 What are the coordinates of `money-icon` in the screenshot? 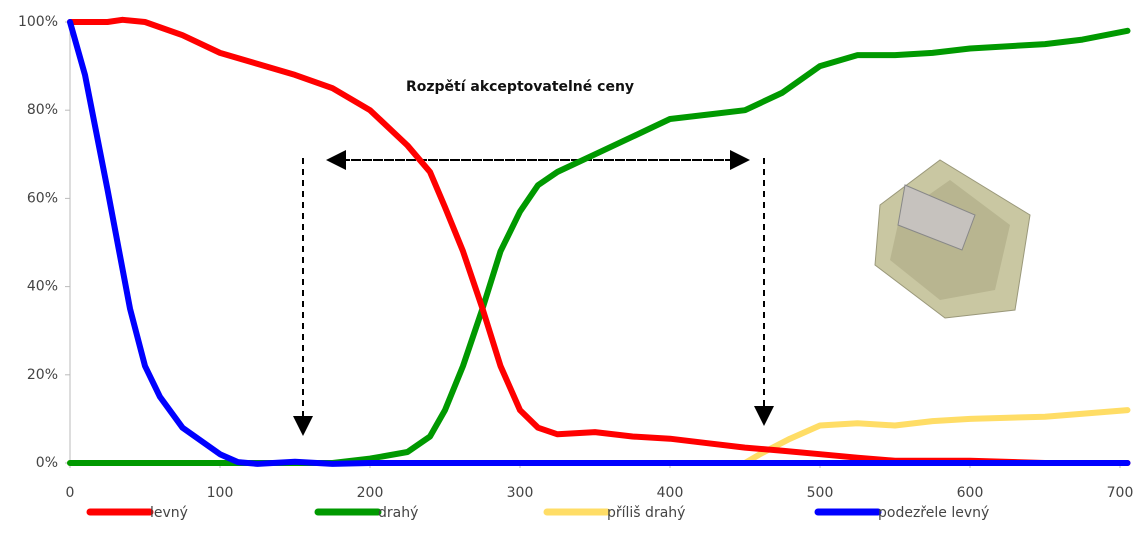 It's located at (952, 239).